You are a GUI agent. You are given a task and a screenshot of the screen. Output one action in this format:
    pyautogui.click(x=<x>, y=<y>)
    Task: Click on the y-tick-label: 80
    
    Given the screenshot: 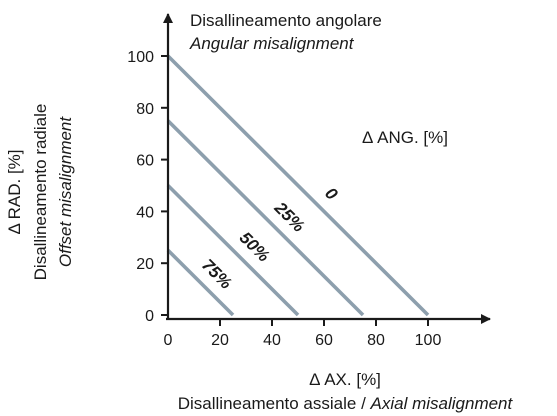 What is the action you would take?
    pyautogui.click(x=145, y=109)
    